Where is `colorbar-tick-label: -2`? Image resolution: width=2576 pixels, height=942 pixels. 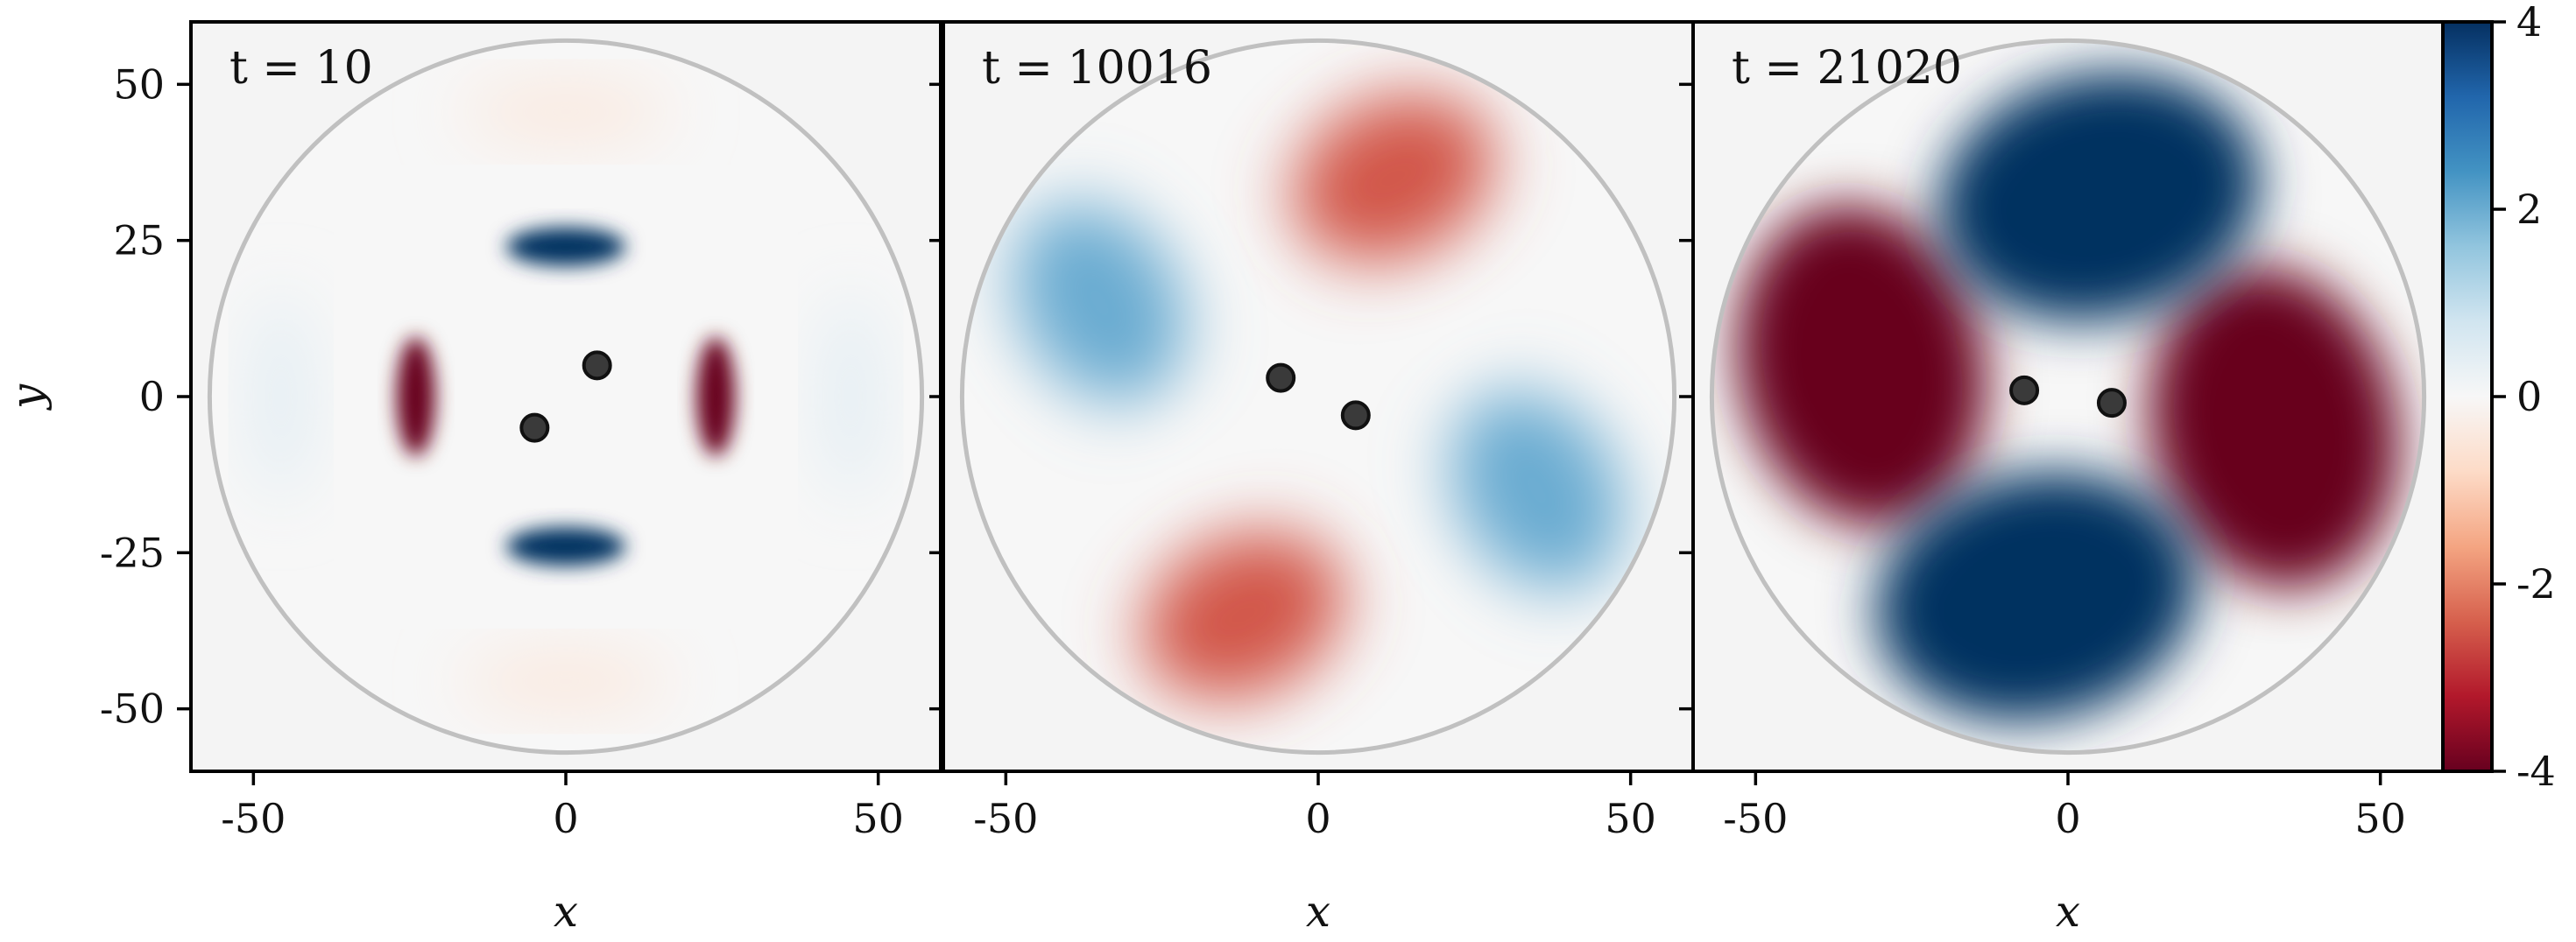 colorbar-tick-label: -2 is located at coordinates (2536, 584).